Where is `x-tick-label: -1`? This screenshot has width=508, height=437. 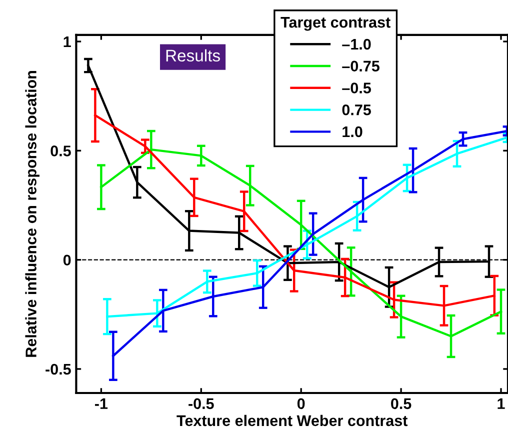 x-tick-label: -1 is located at coordinates (101, 403).